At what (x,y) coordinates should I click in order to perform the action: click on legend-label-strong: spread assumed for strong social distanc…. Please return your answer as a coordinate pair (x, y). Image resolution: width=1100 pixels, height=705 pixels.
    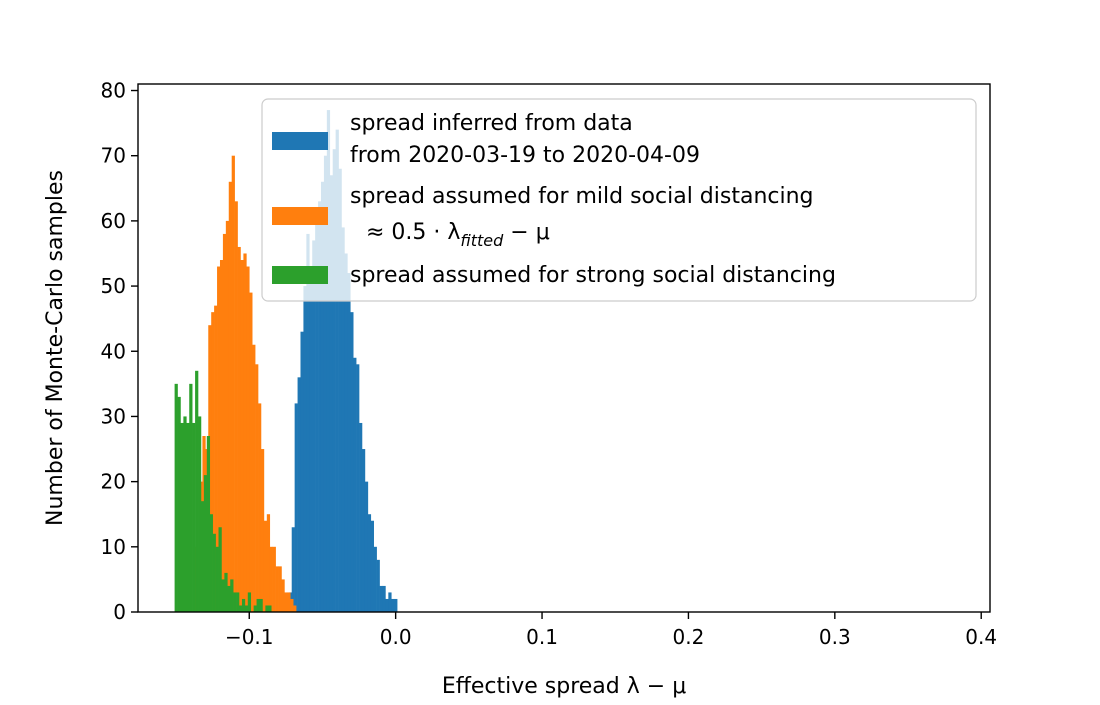
    Looking at the image, I should click on (593, 275).